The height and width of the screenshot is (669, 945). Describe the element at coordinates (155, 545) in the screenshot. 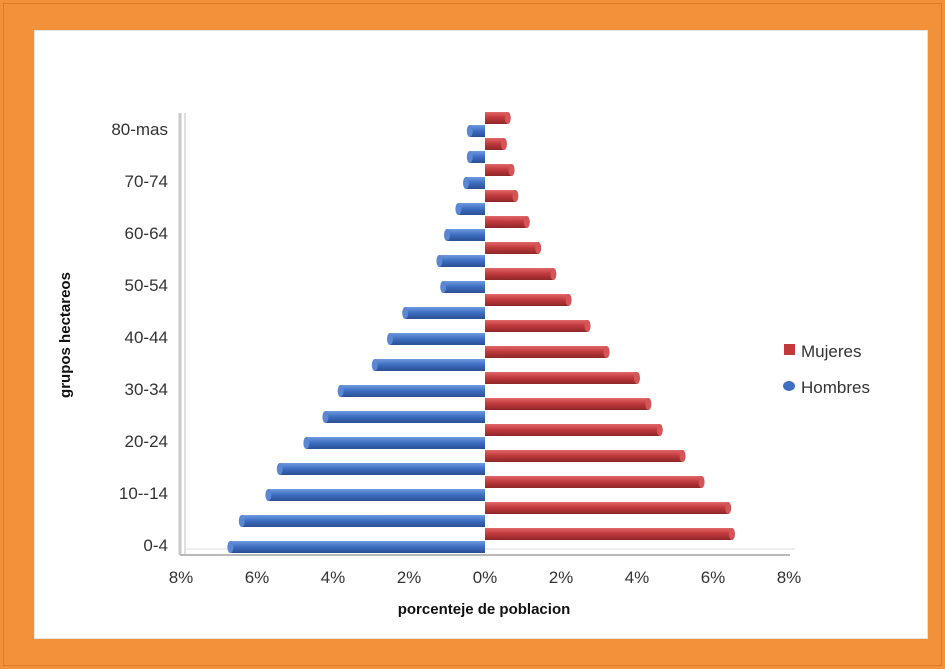

I see `y-tick-0: 0-4` at that location.